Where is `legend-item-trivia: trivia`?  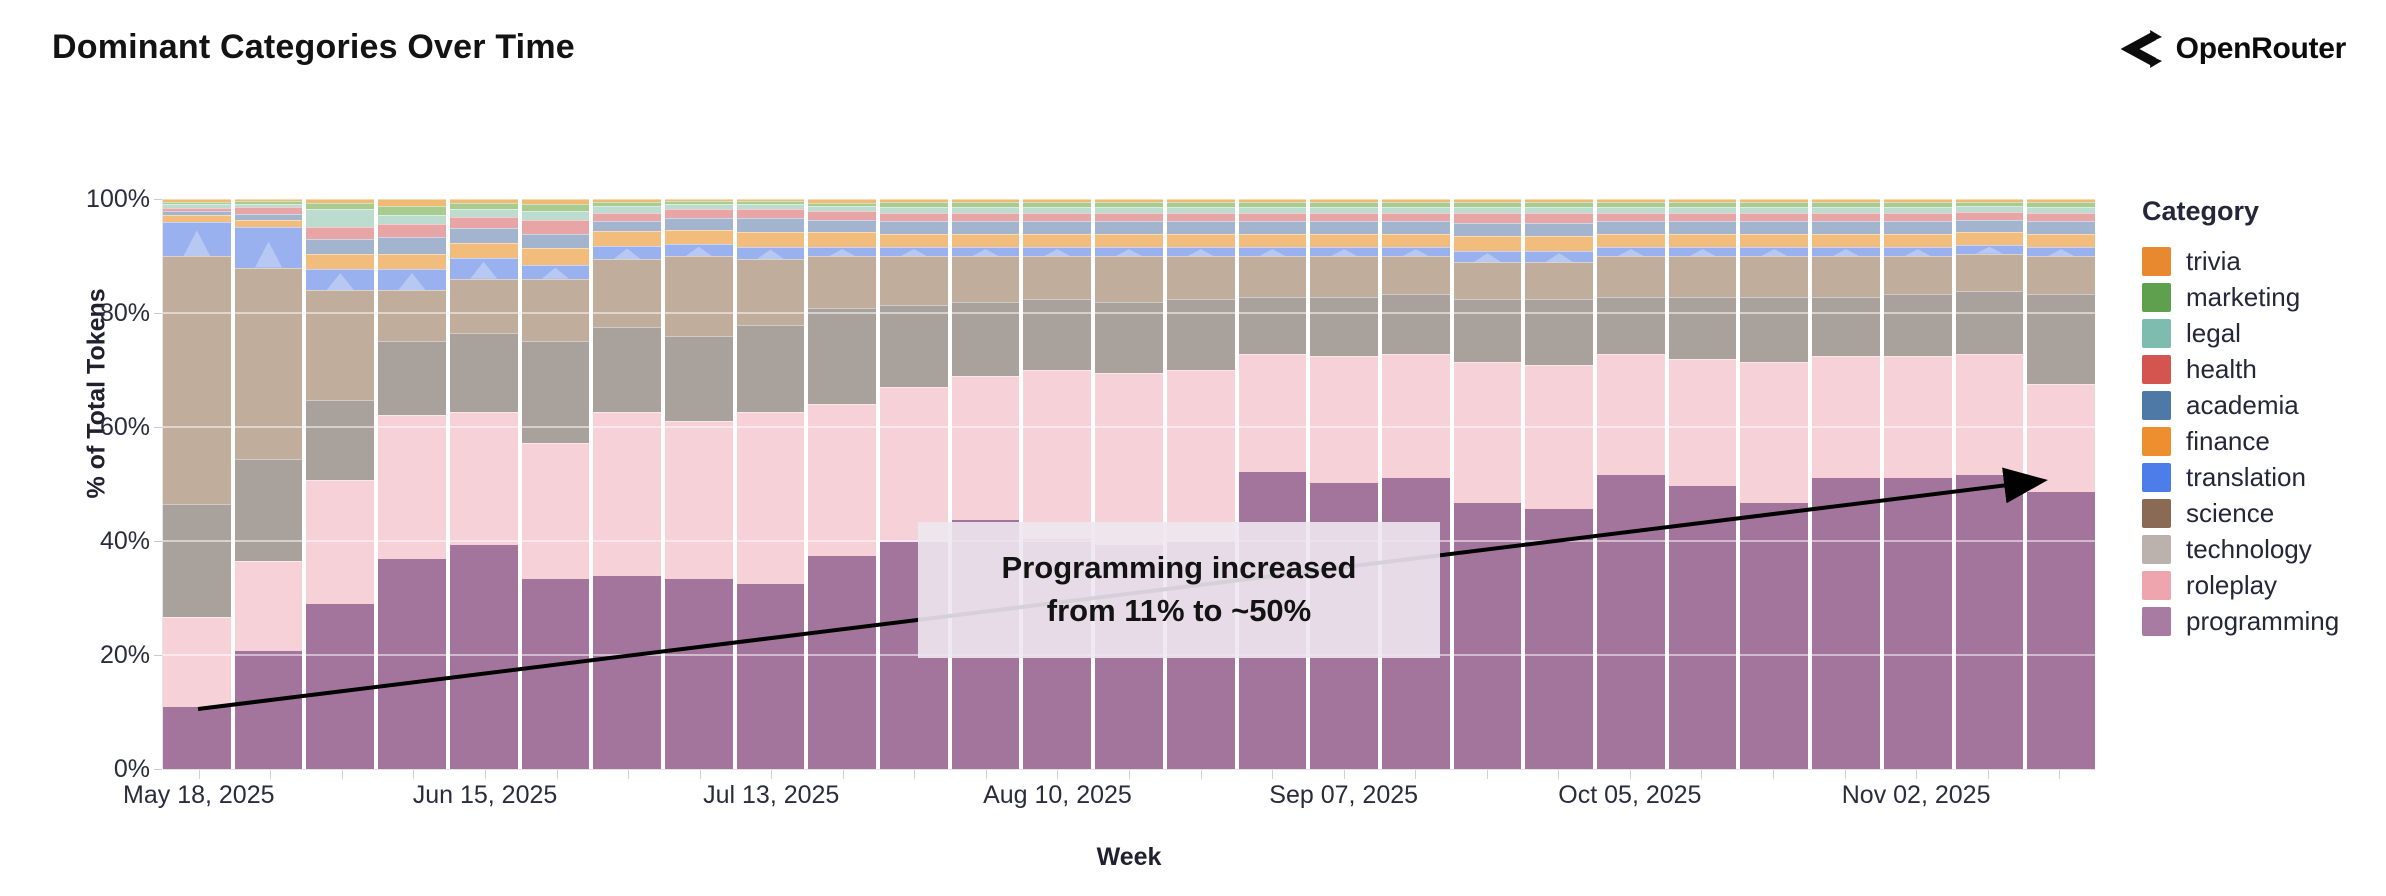
legend-item-trivia: trivia is located at coordinates (2240, 261).